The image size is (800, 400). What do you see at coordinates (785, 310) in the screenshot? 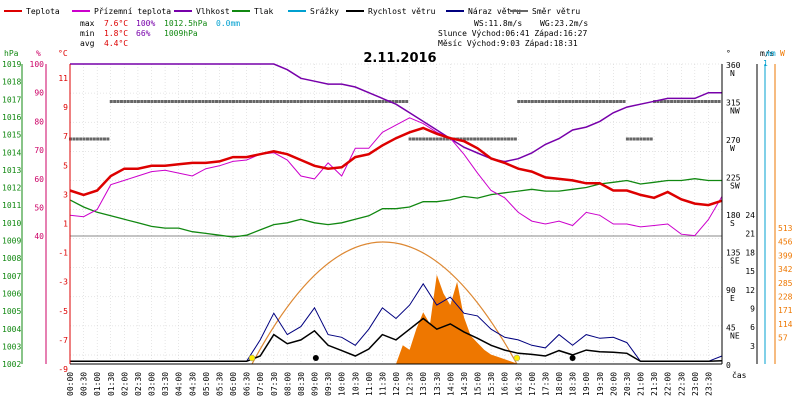
I see `solar-tick-label: 171` at bounding box center [785, 310].